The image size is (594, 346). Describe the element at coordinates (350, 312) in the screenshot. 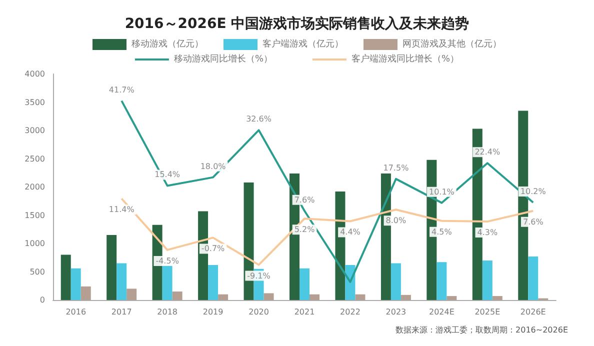

I see `x-tick-label: 2022` at that location.